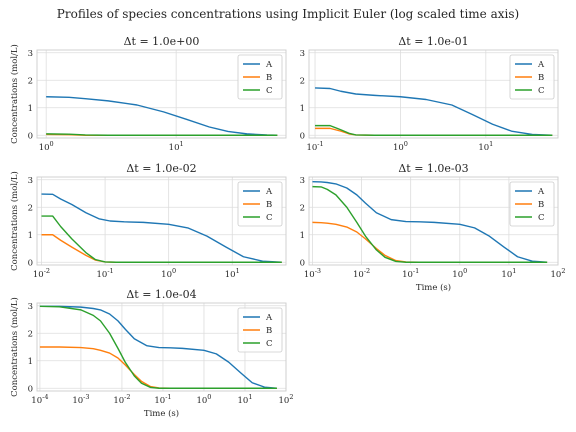 The width and height of the screenshot is (576, 432). I want to click on x-tick-label: 10⁻⁴, so click(39, 399).